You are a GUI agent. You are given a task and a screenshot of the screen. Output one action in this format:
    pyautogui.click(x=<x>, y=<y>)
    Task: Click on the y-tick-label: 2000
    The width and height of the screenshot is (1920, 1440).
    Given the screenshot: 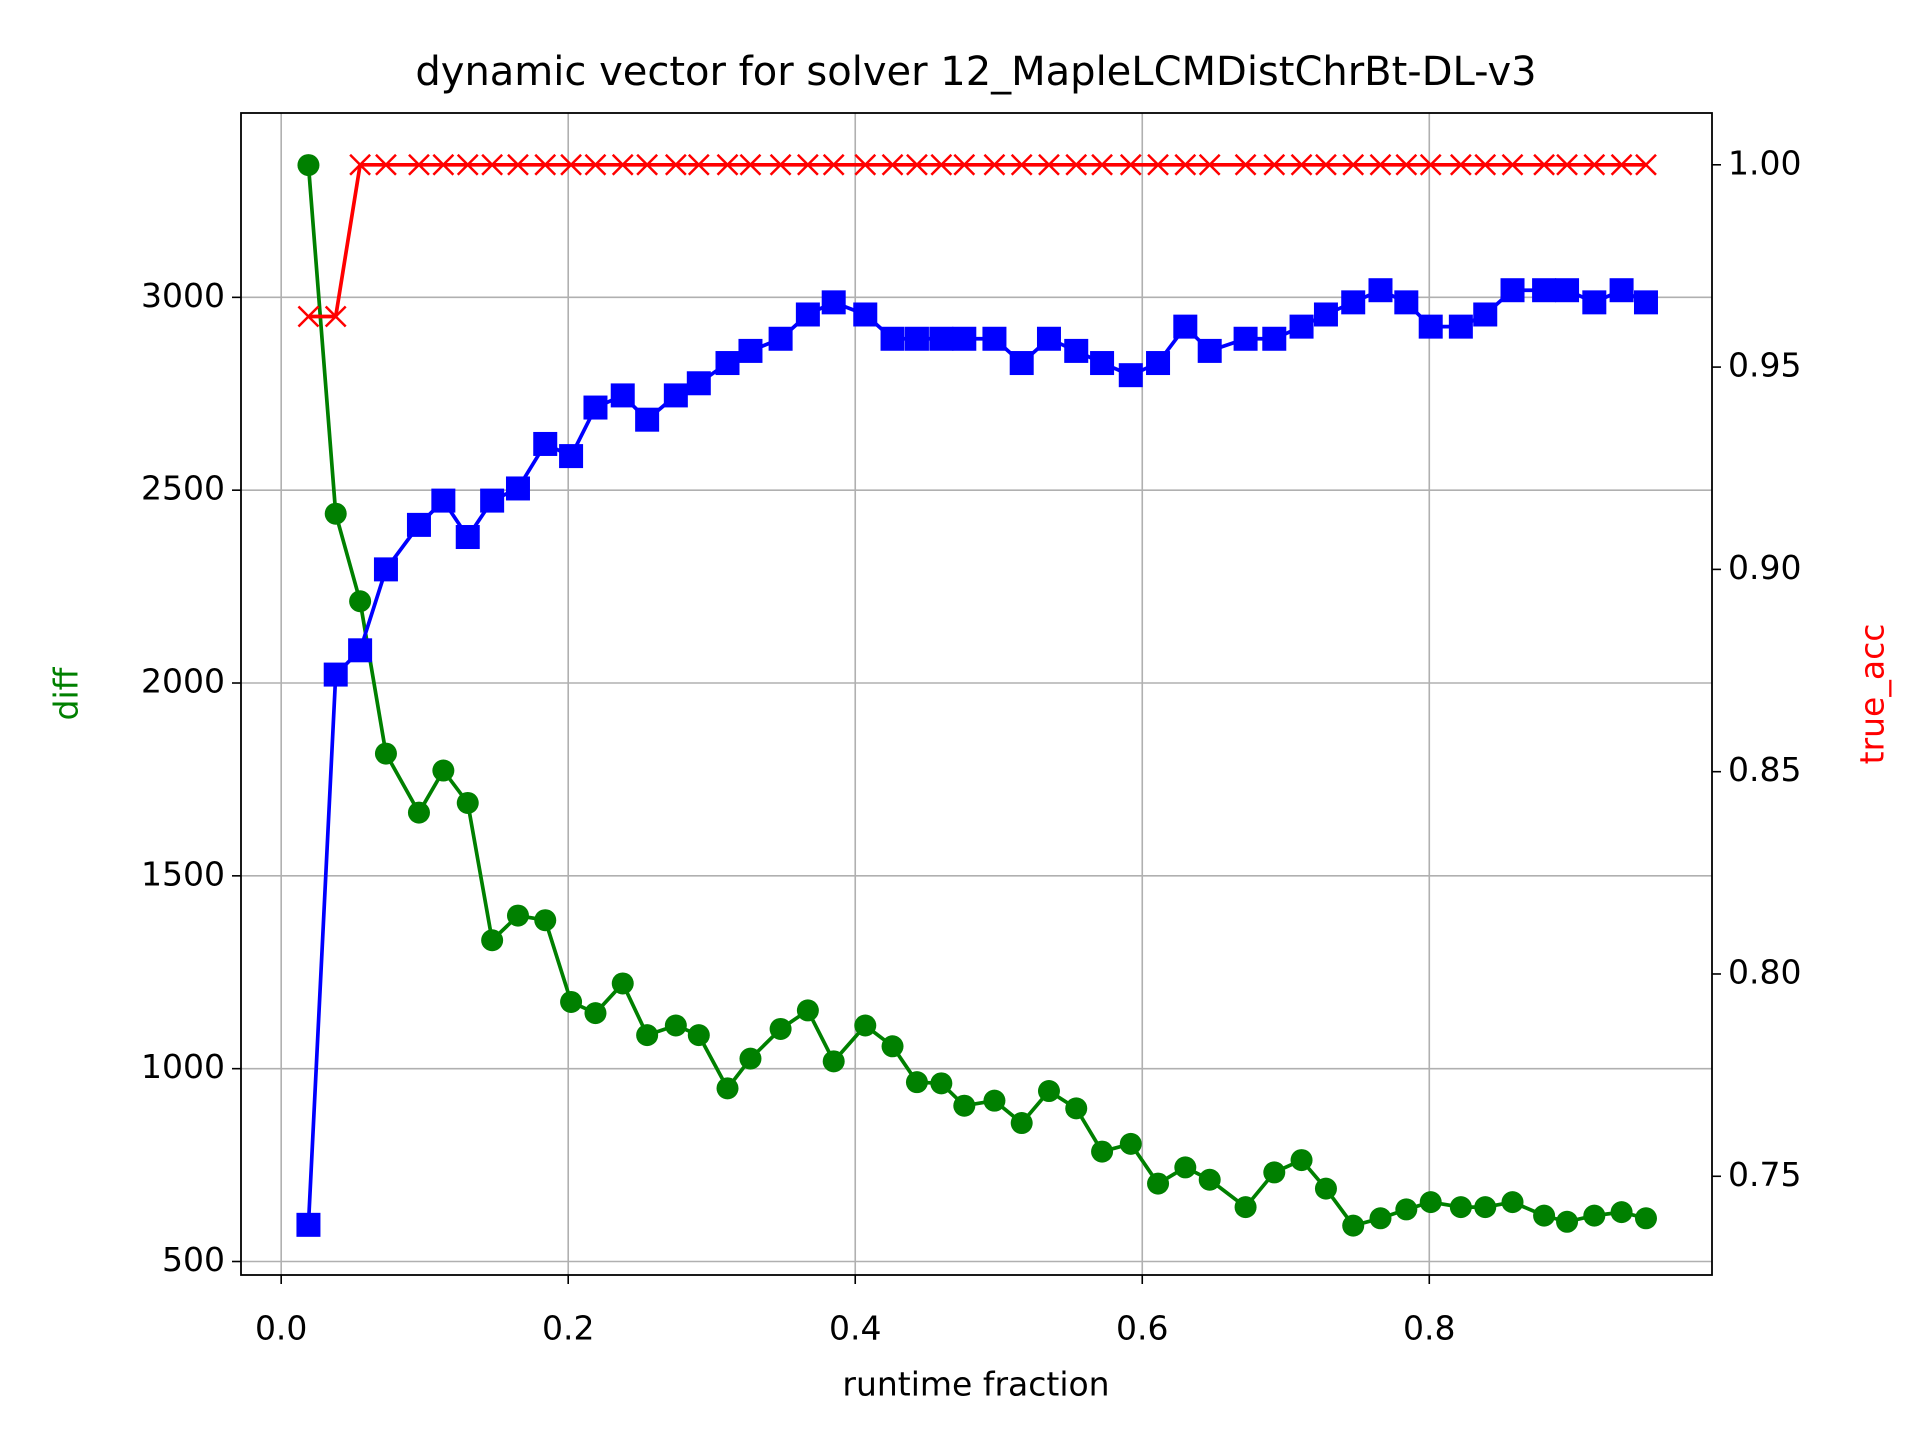 What is the action you would take?
    pyautogui.click(x=183, y=681)
    